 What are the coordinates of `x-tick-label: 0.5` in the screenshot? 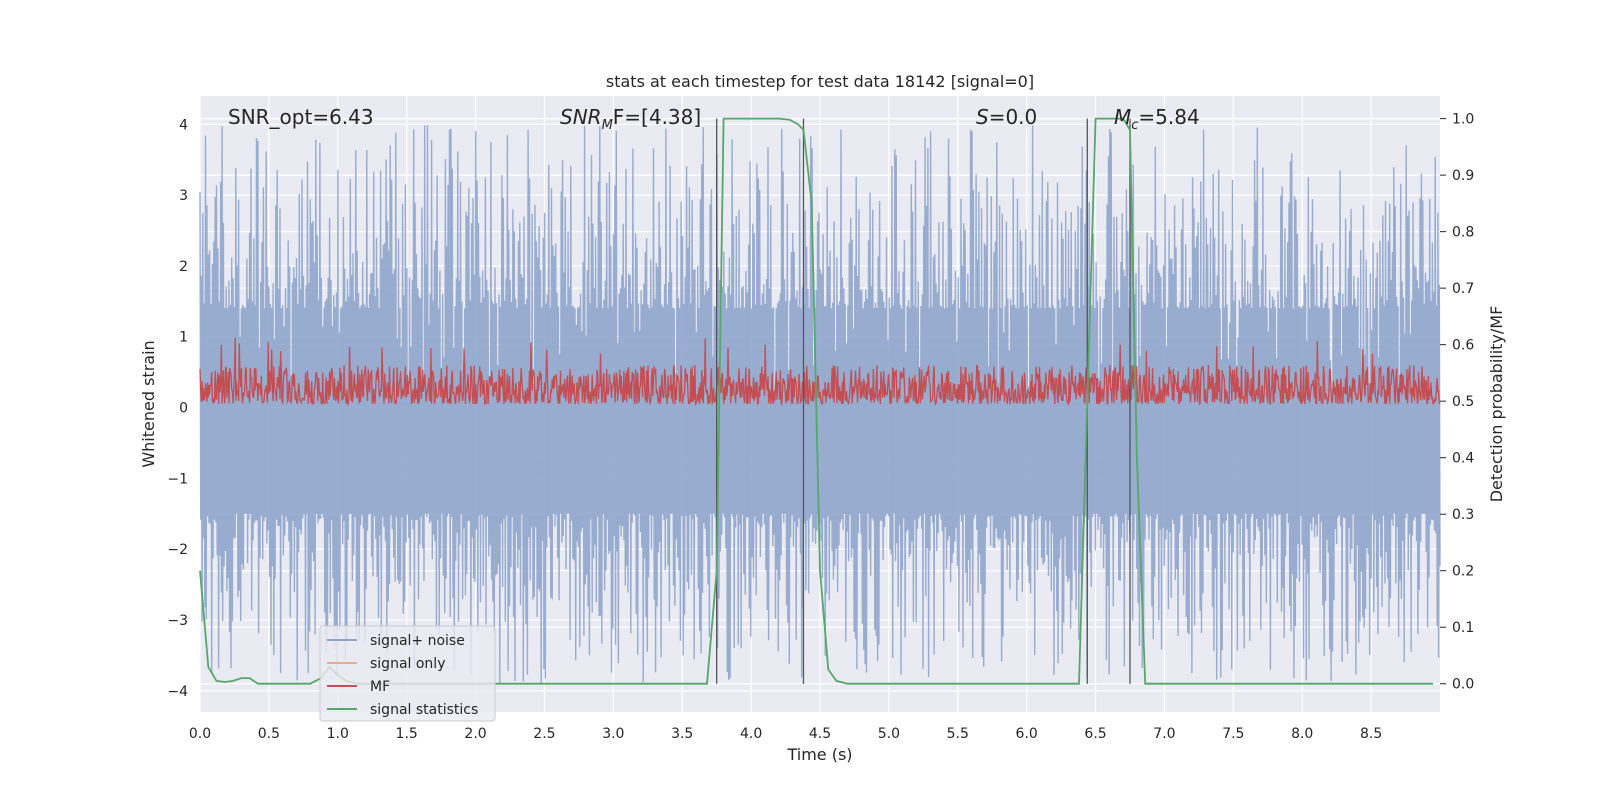 It's located at (269, 734).